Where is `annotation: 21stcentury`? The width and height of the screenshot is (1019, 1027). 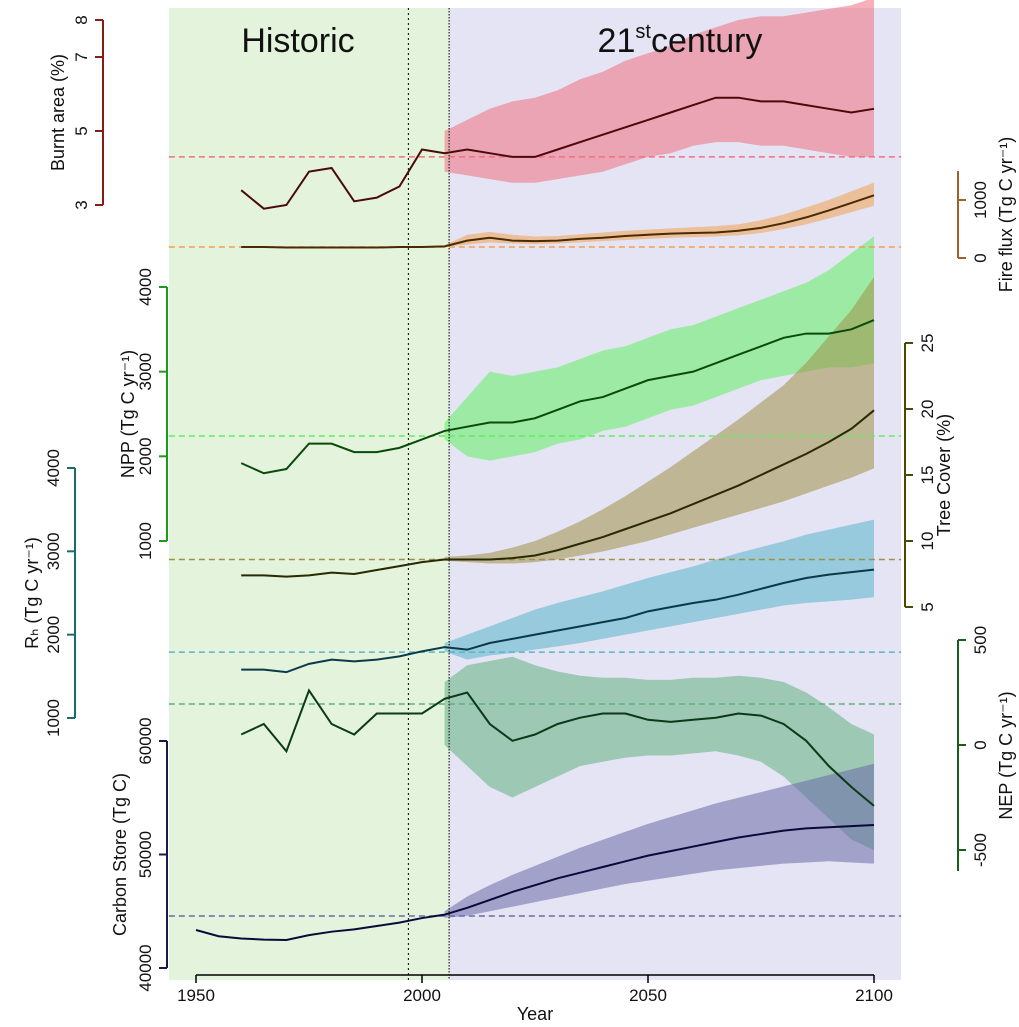 annotation: 21stcentury is located at coordinates (680, 40).